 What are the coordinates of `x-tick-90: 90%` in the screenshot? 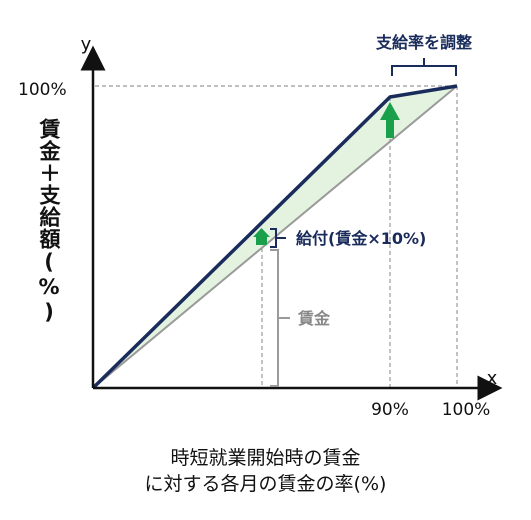 It's located at (390, 410).